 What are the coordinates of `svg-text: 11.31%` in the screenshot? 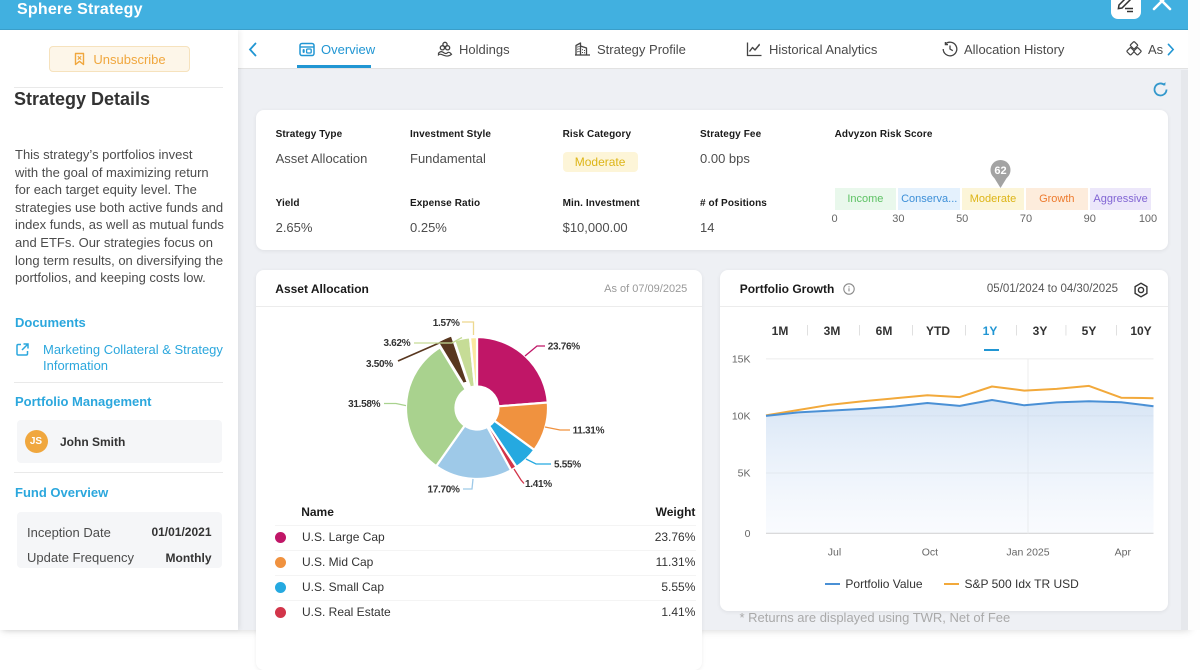 It's located at (589, 431).